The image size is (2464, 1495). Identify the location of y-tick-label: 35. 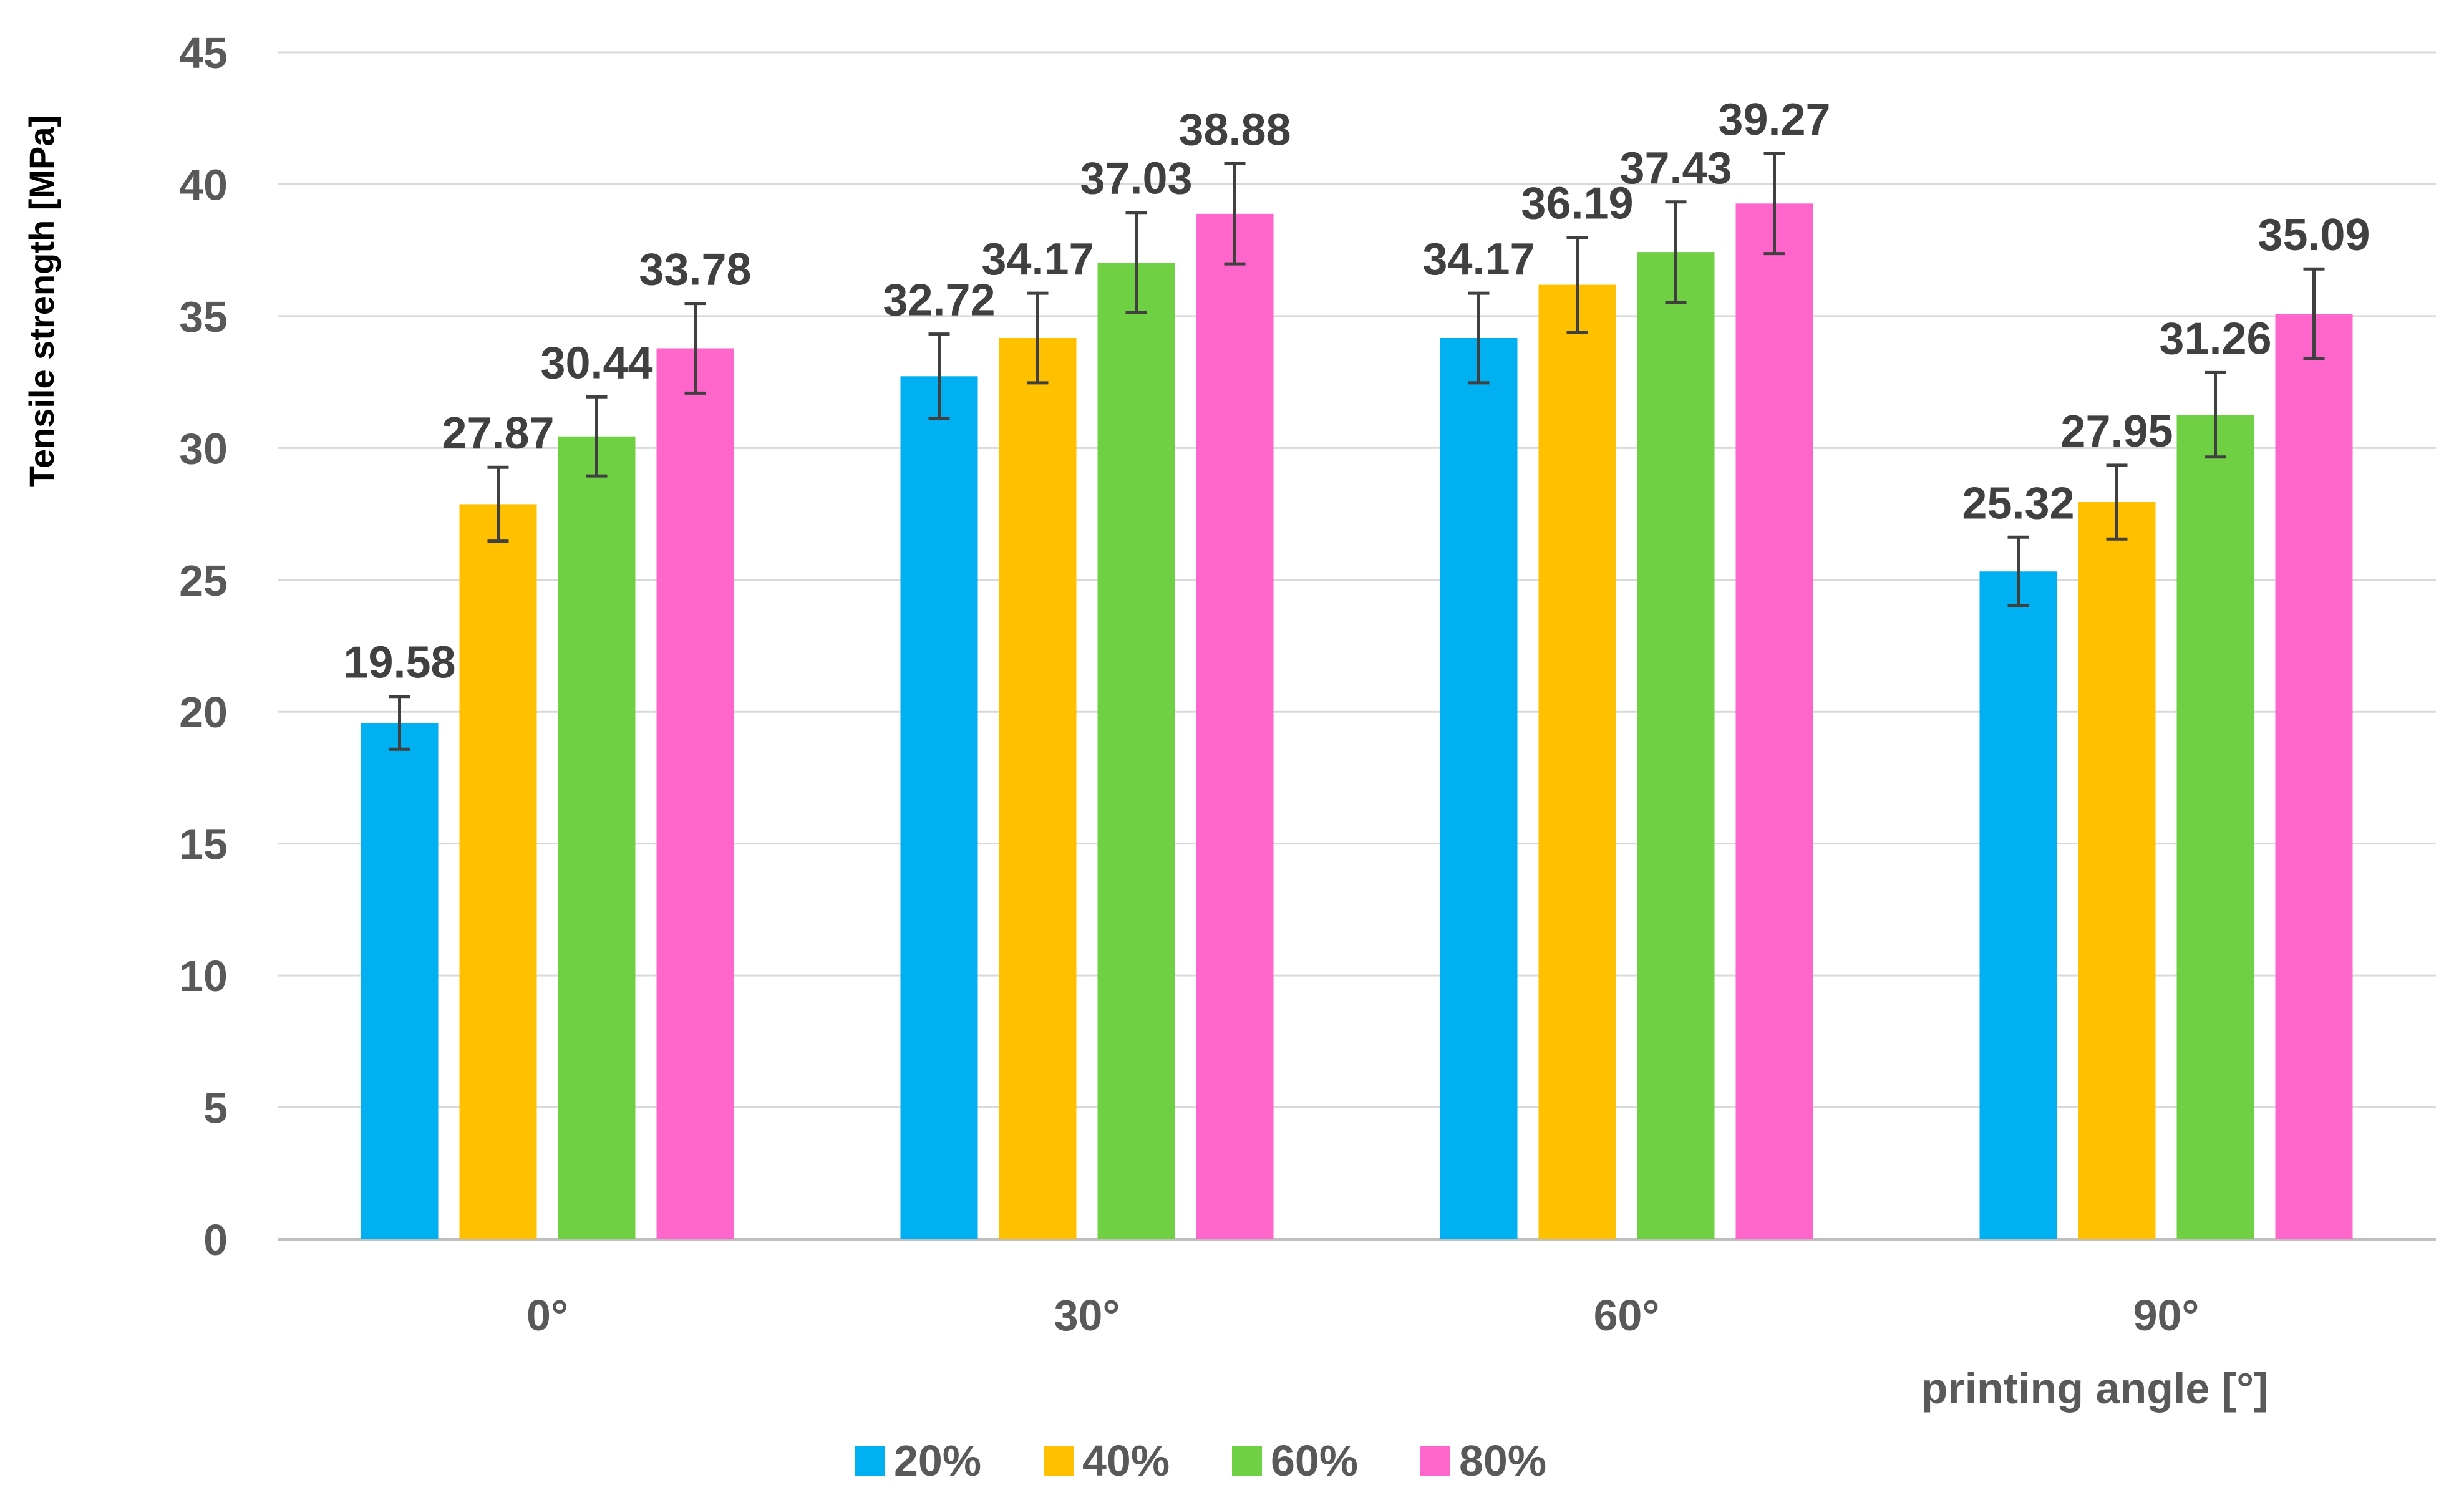
(203, 317).